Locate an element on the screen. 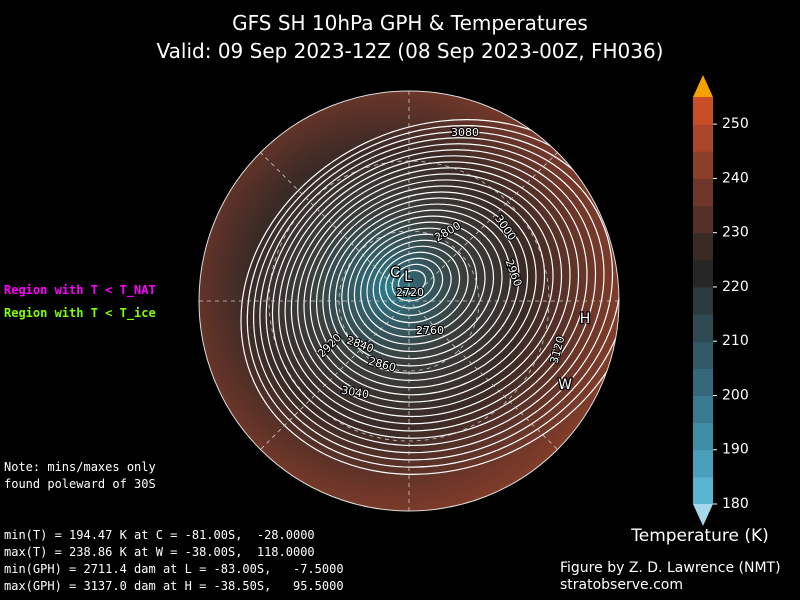 The height and width of the screenshot is (600, 800). legend-entry: Region with T < T_NAT is located at coordinates (80, 290).